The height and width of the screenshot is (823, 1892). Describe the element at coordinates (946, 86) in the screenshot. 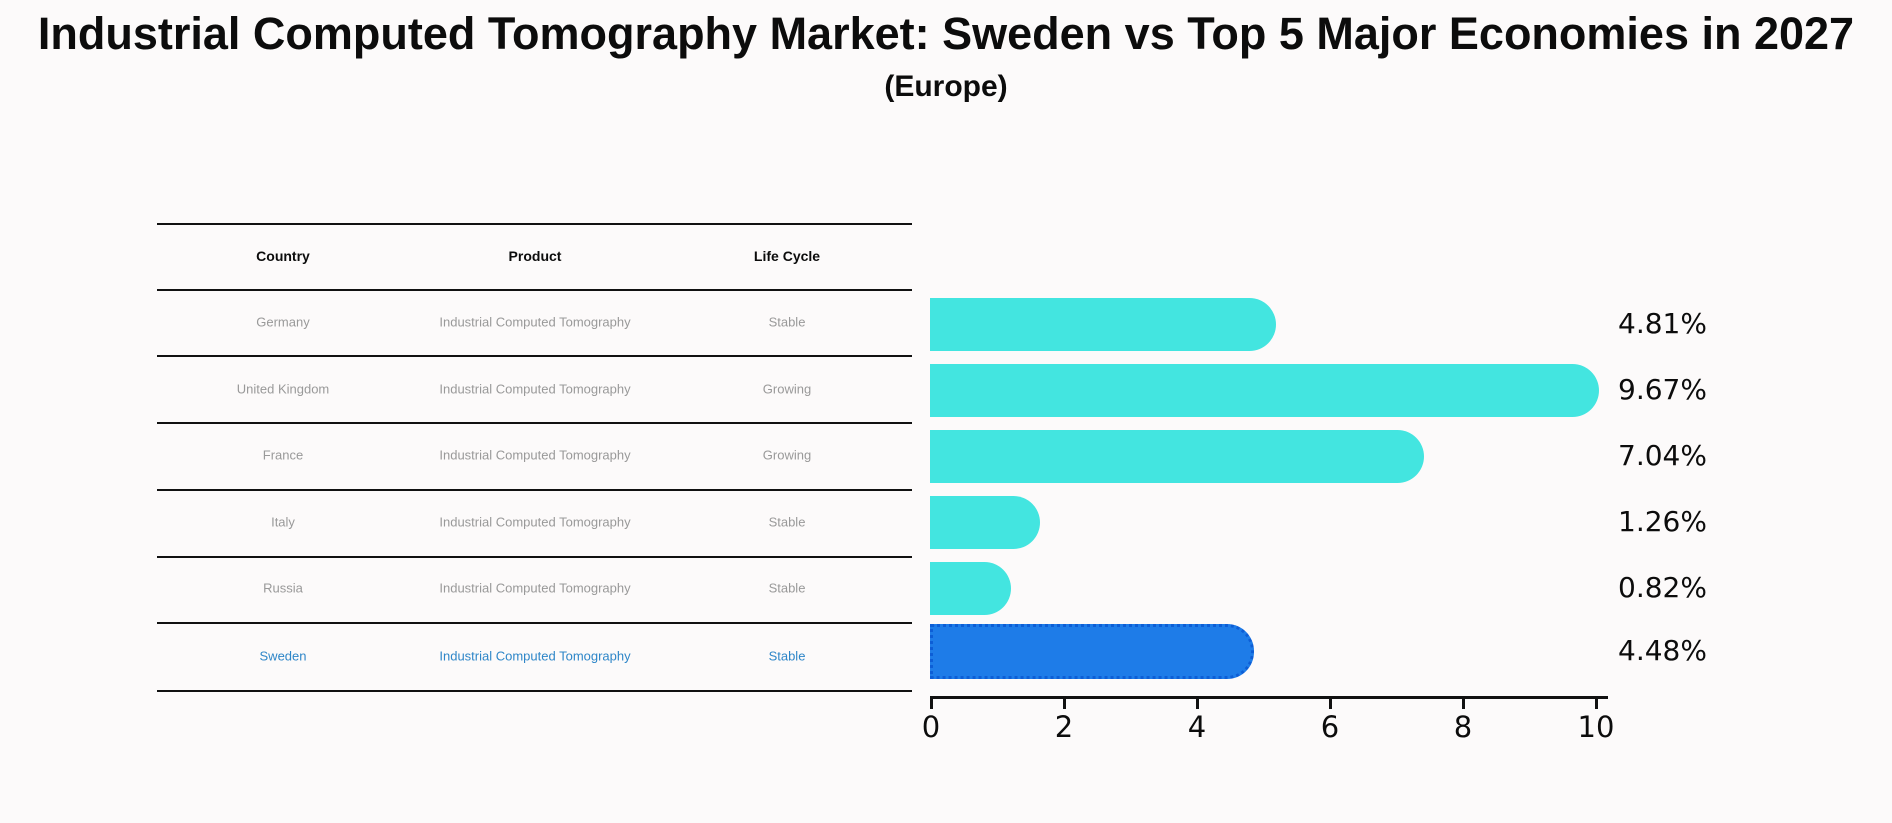

I see `chart-subtitle: (Europe)` at that location.